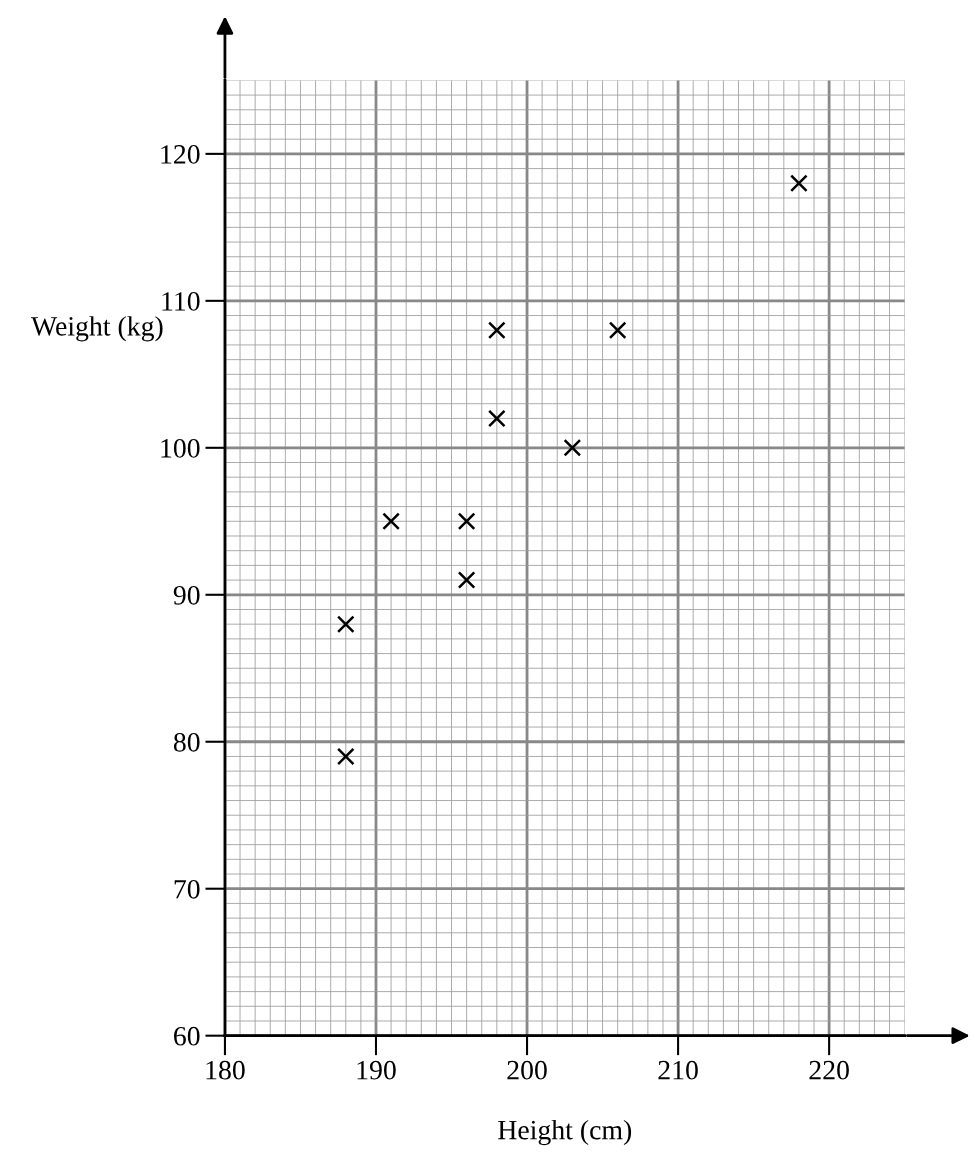  Describe the element at coordinates (376, 1070) in the screenshot. I see `x-tick-label: 190` at that location.